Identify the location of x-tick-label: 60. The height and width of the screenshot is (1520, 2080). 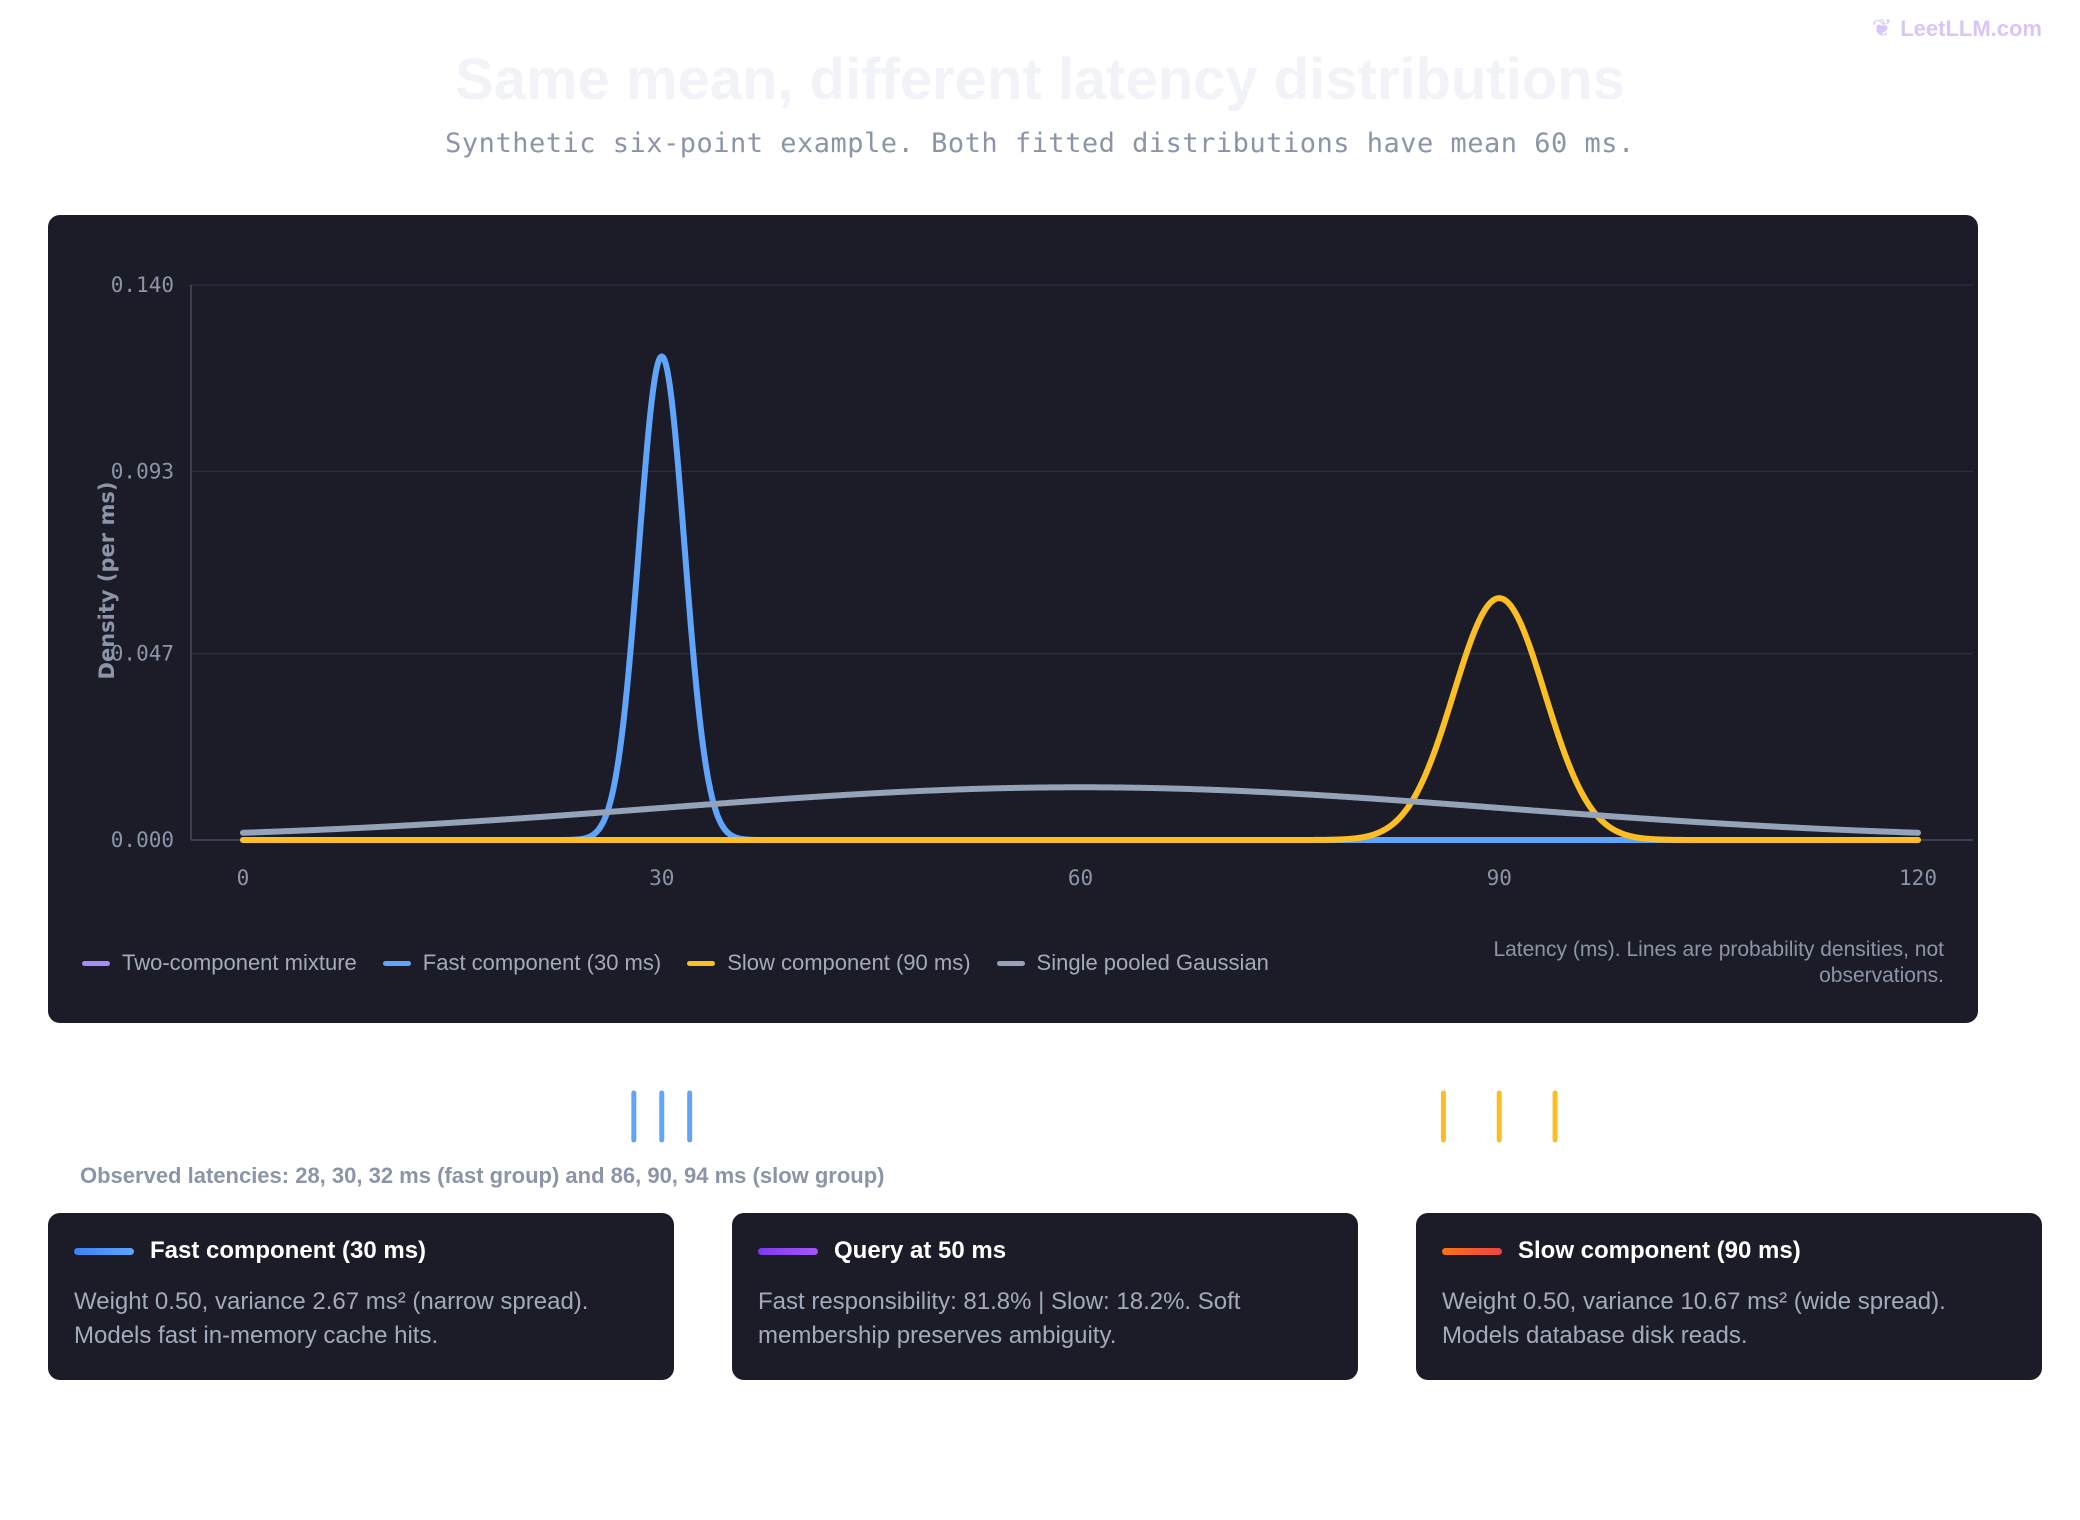
(1080, 878).